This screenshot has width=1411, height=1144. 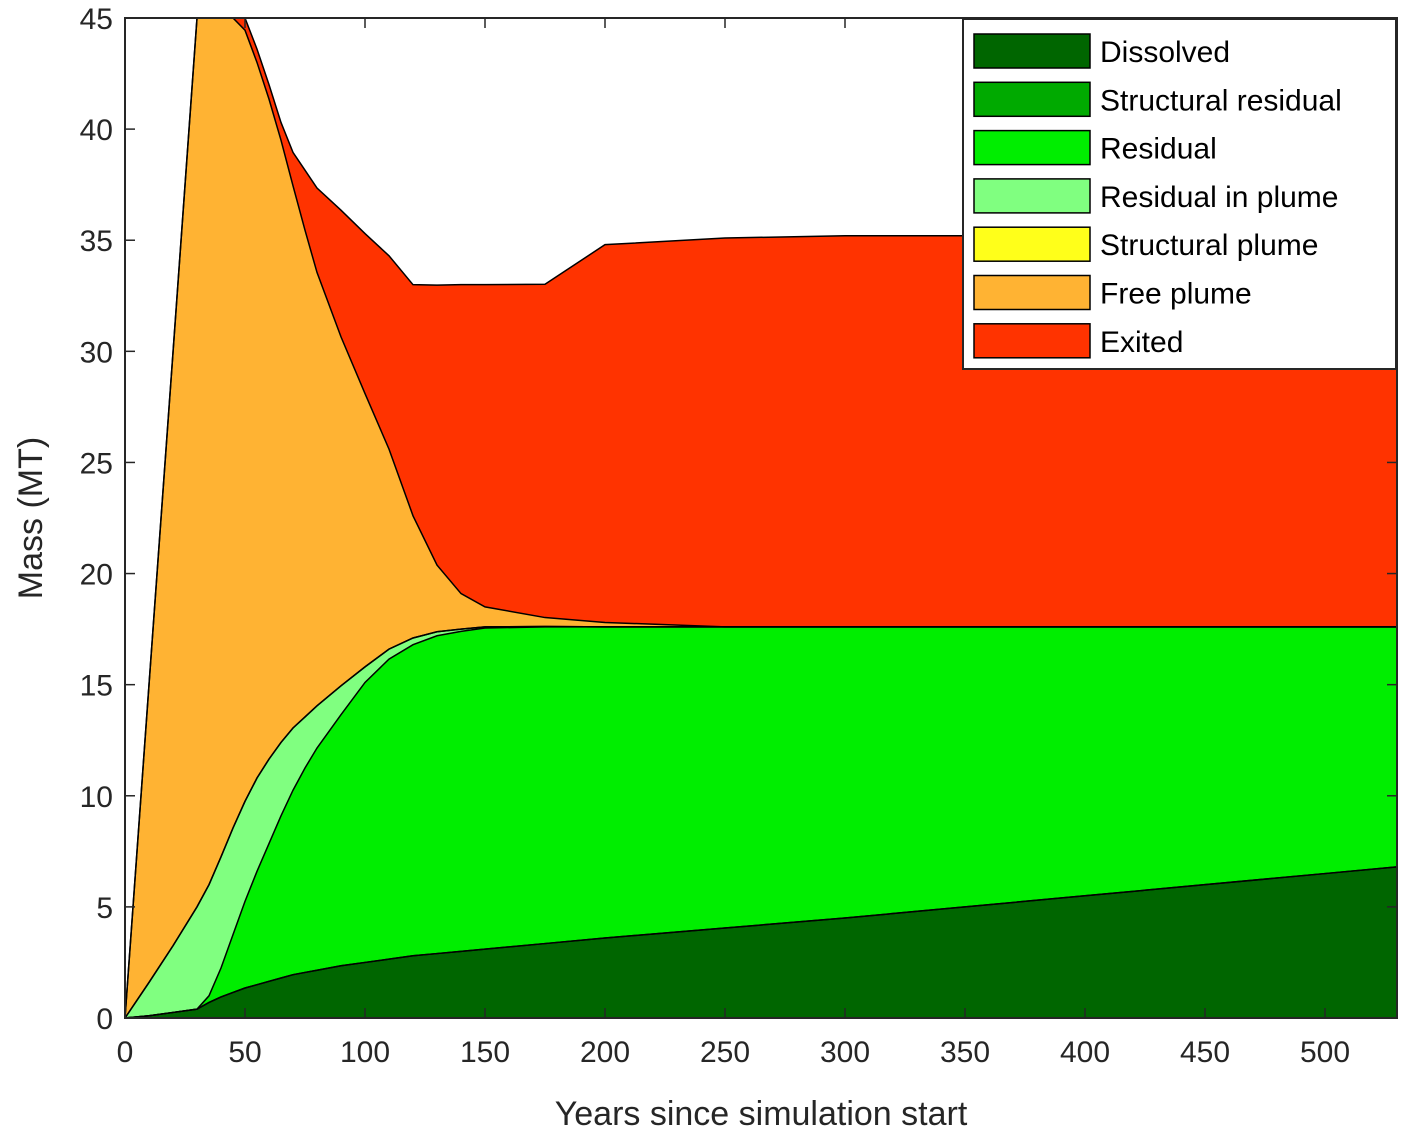 I want to click on y-tick-label: 0, so click(x=104, y=1019).